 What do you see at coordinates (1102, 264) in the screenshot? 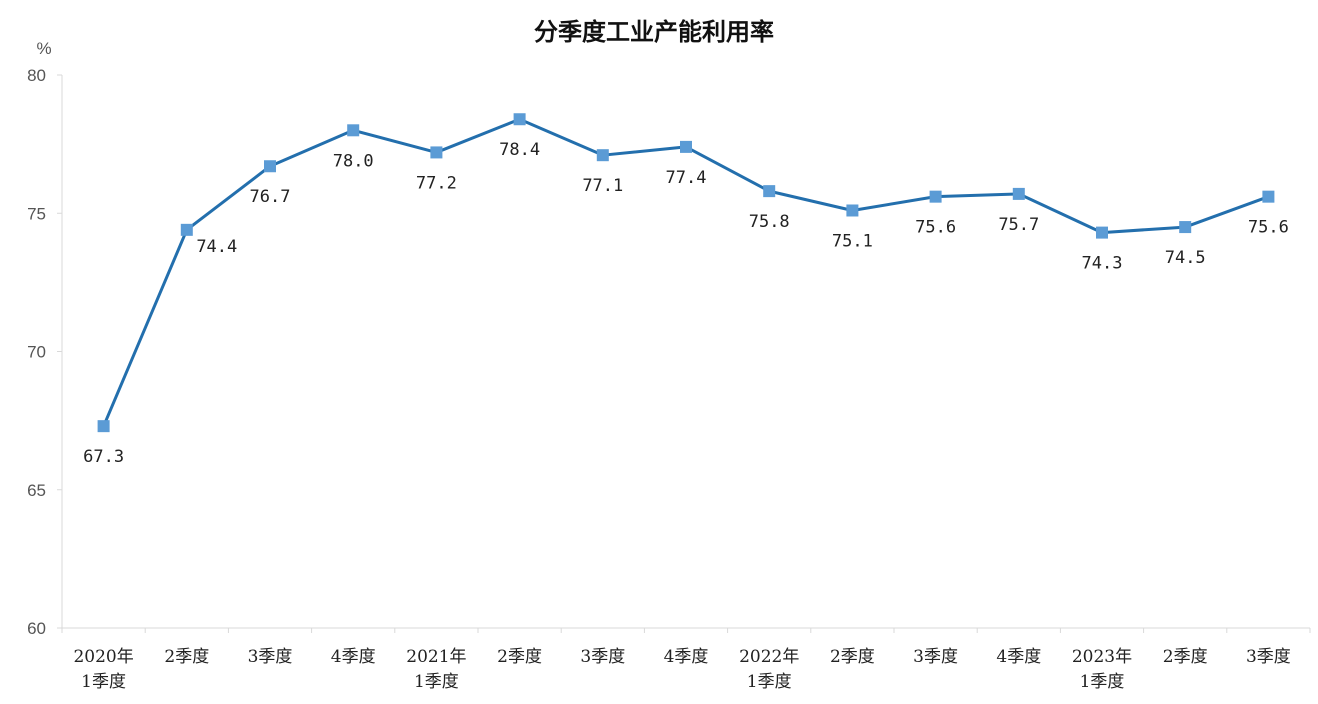
I see `data-label: 74.3` at bounding box center [1102, 264].